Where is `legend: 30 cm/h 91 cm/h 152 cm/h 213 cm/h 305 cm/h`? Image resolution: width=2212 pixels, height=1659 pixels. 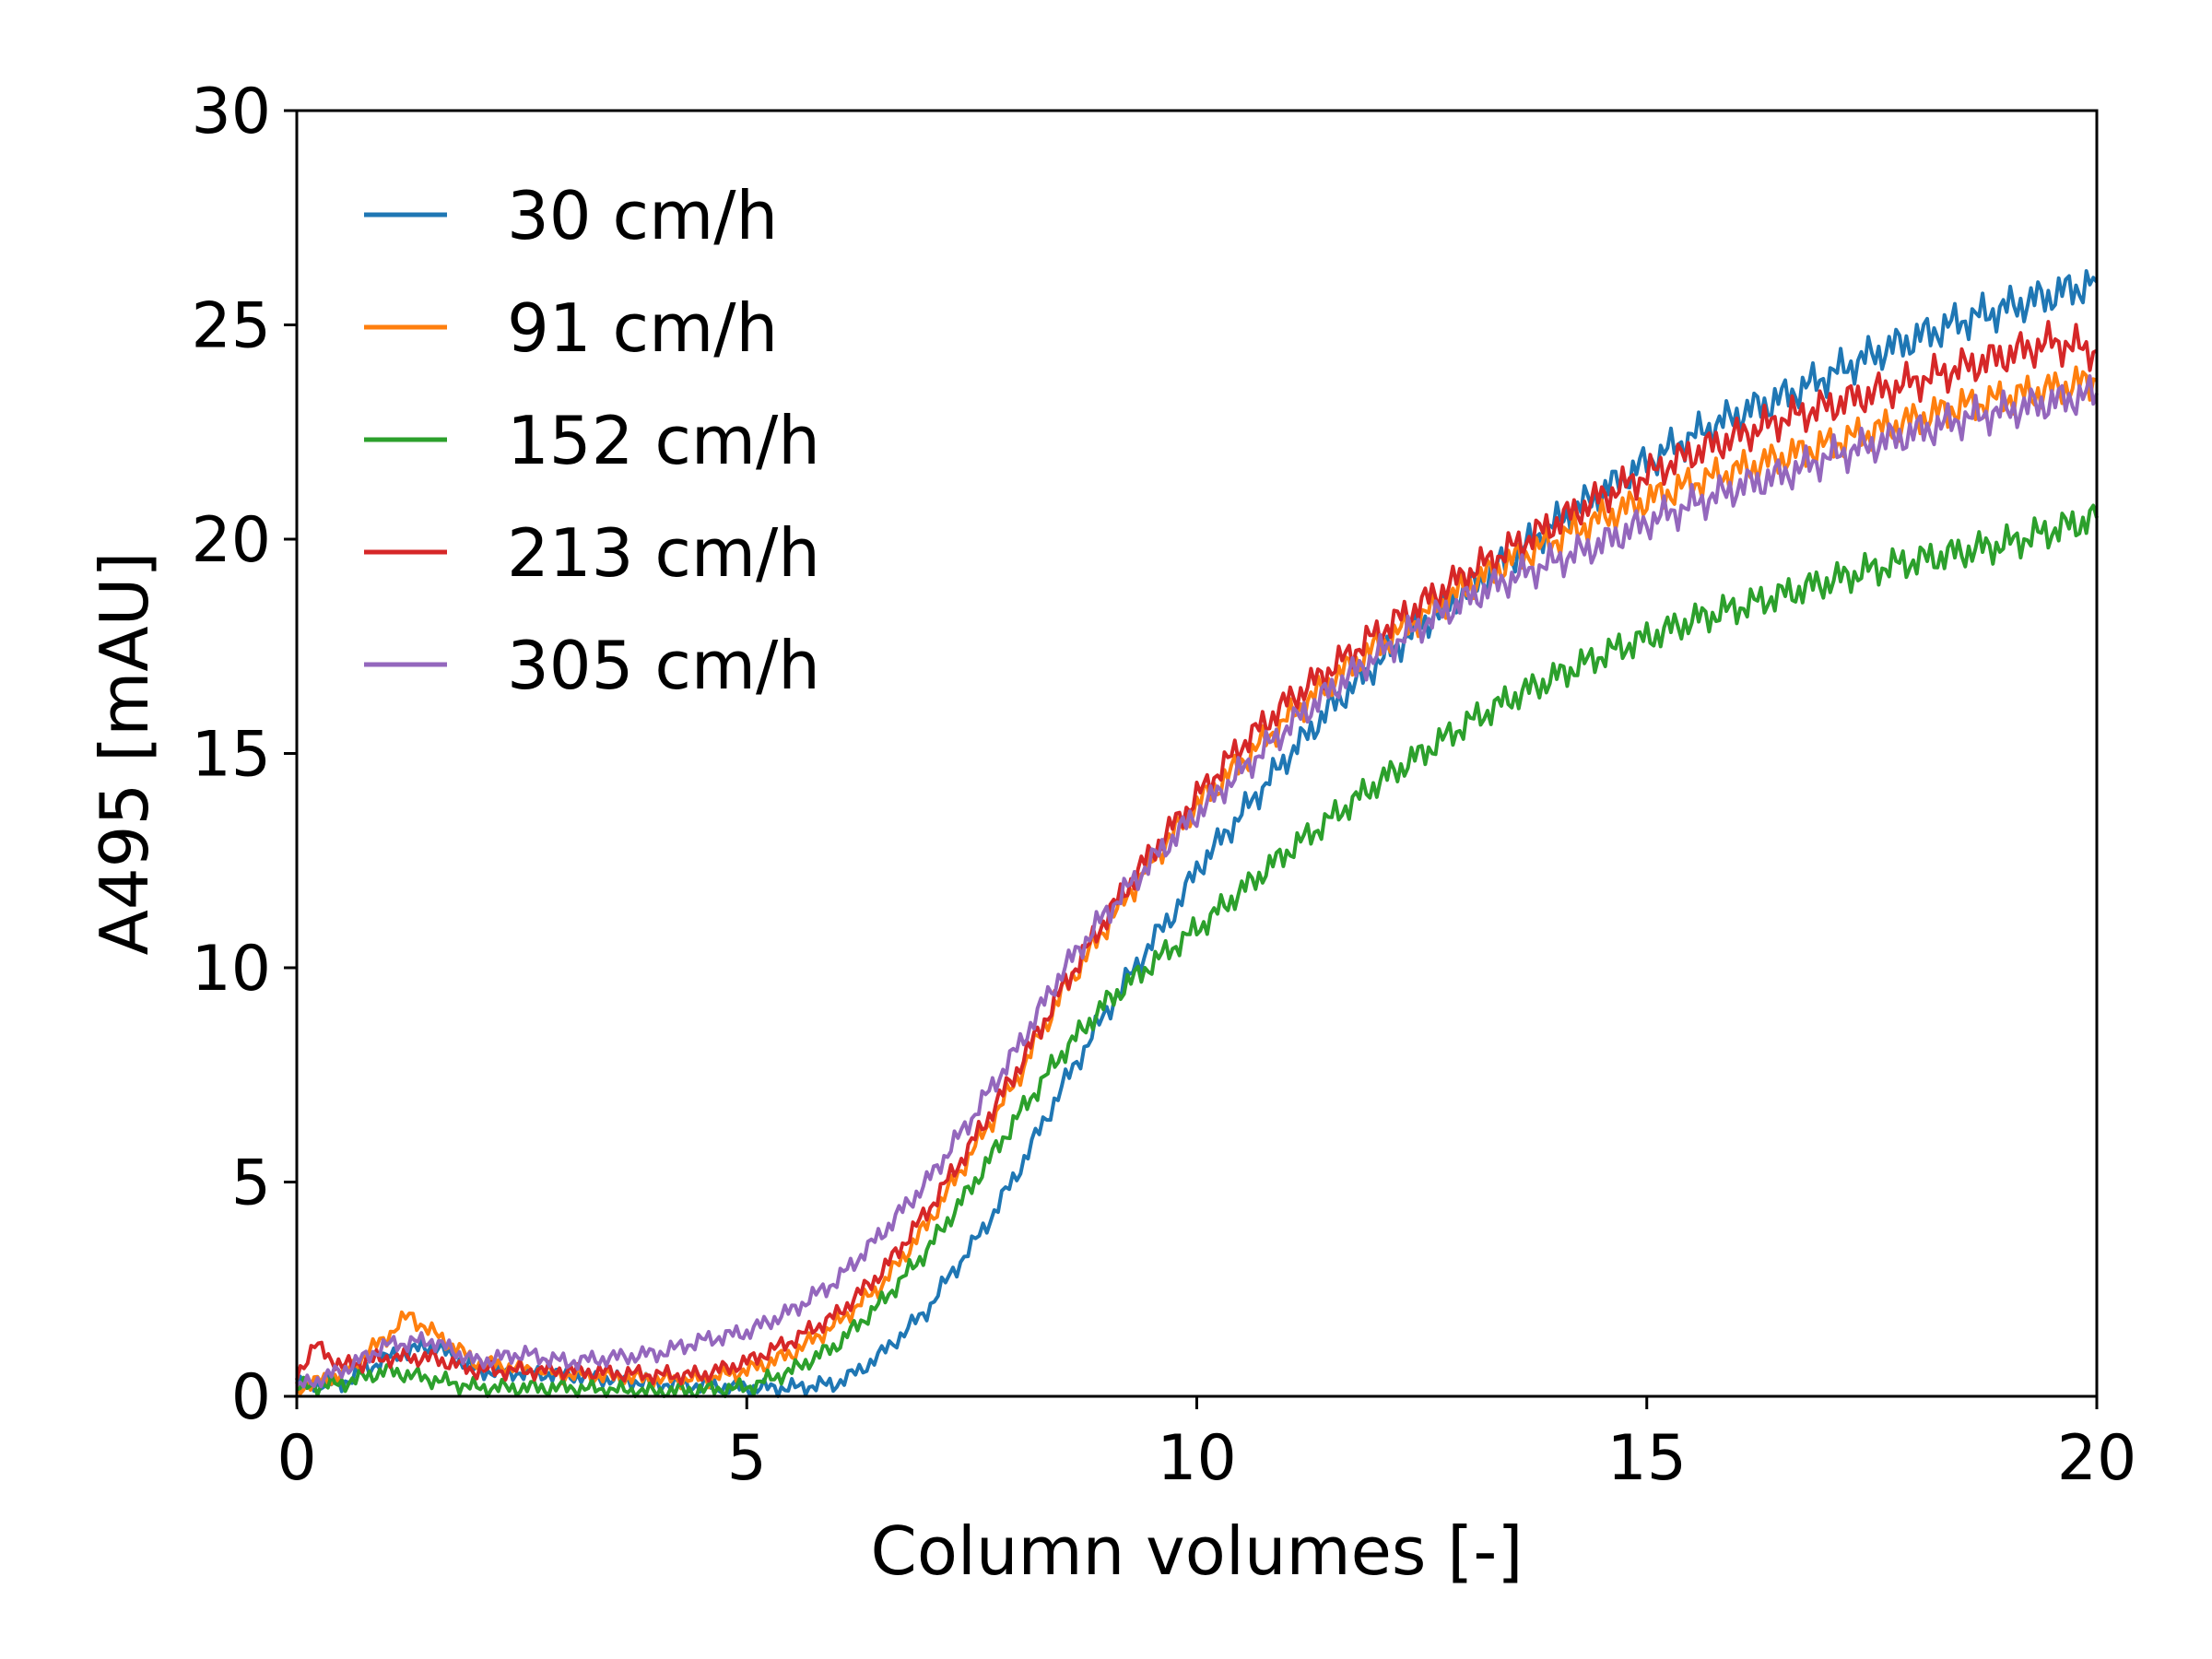 legend: 30 cm/h 91 cm/h 152 cm/h 213 cm/h 305 cm/h is located at coordinates (592, 440).